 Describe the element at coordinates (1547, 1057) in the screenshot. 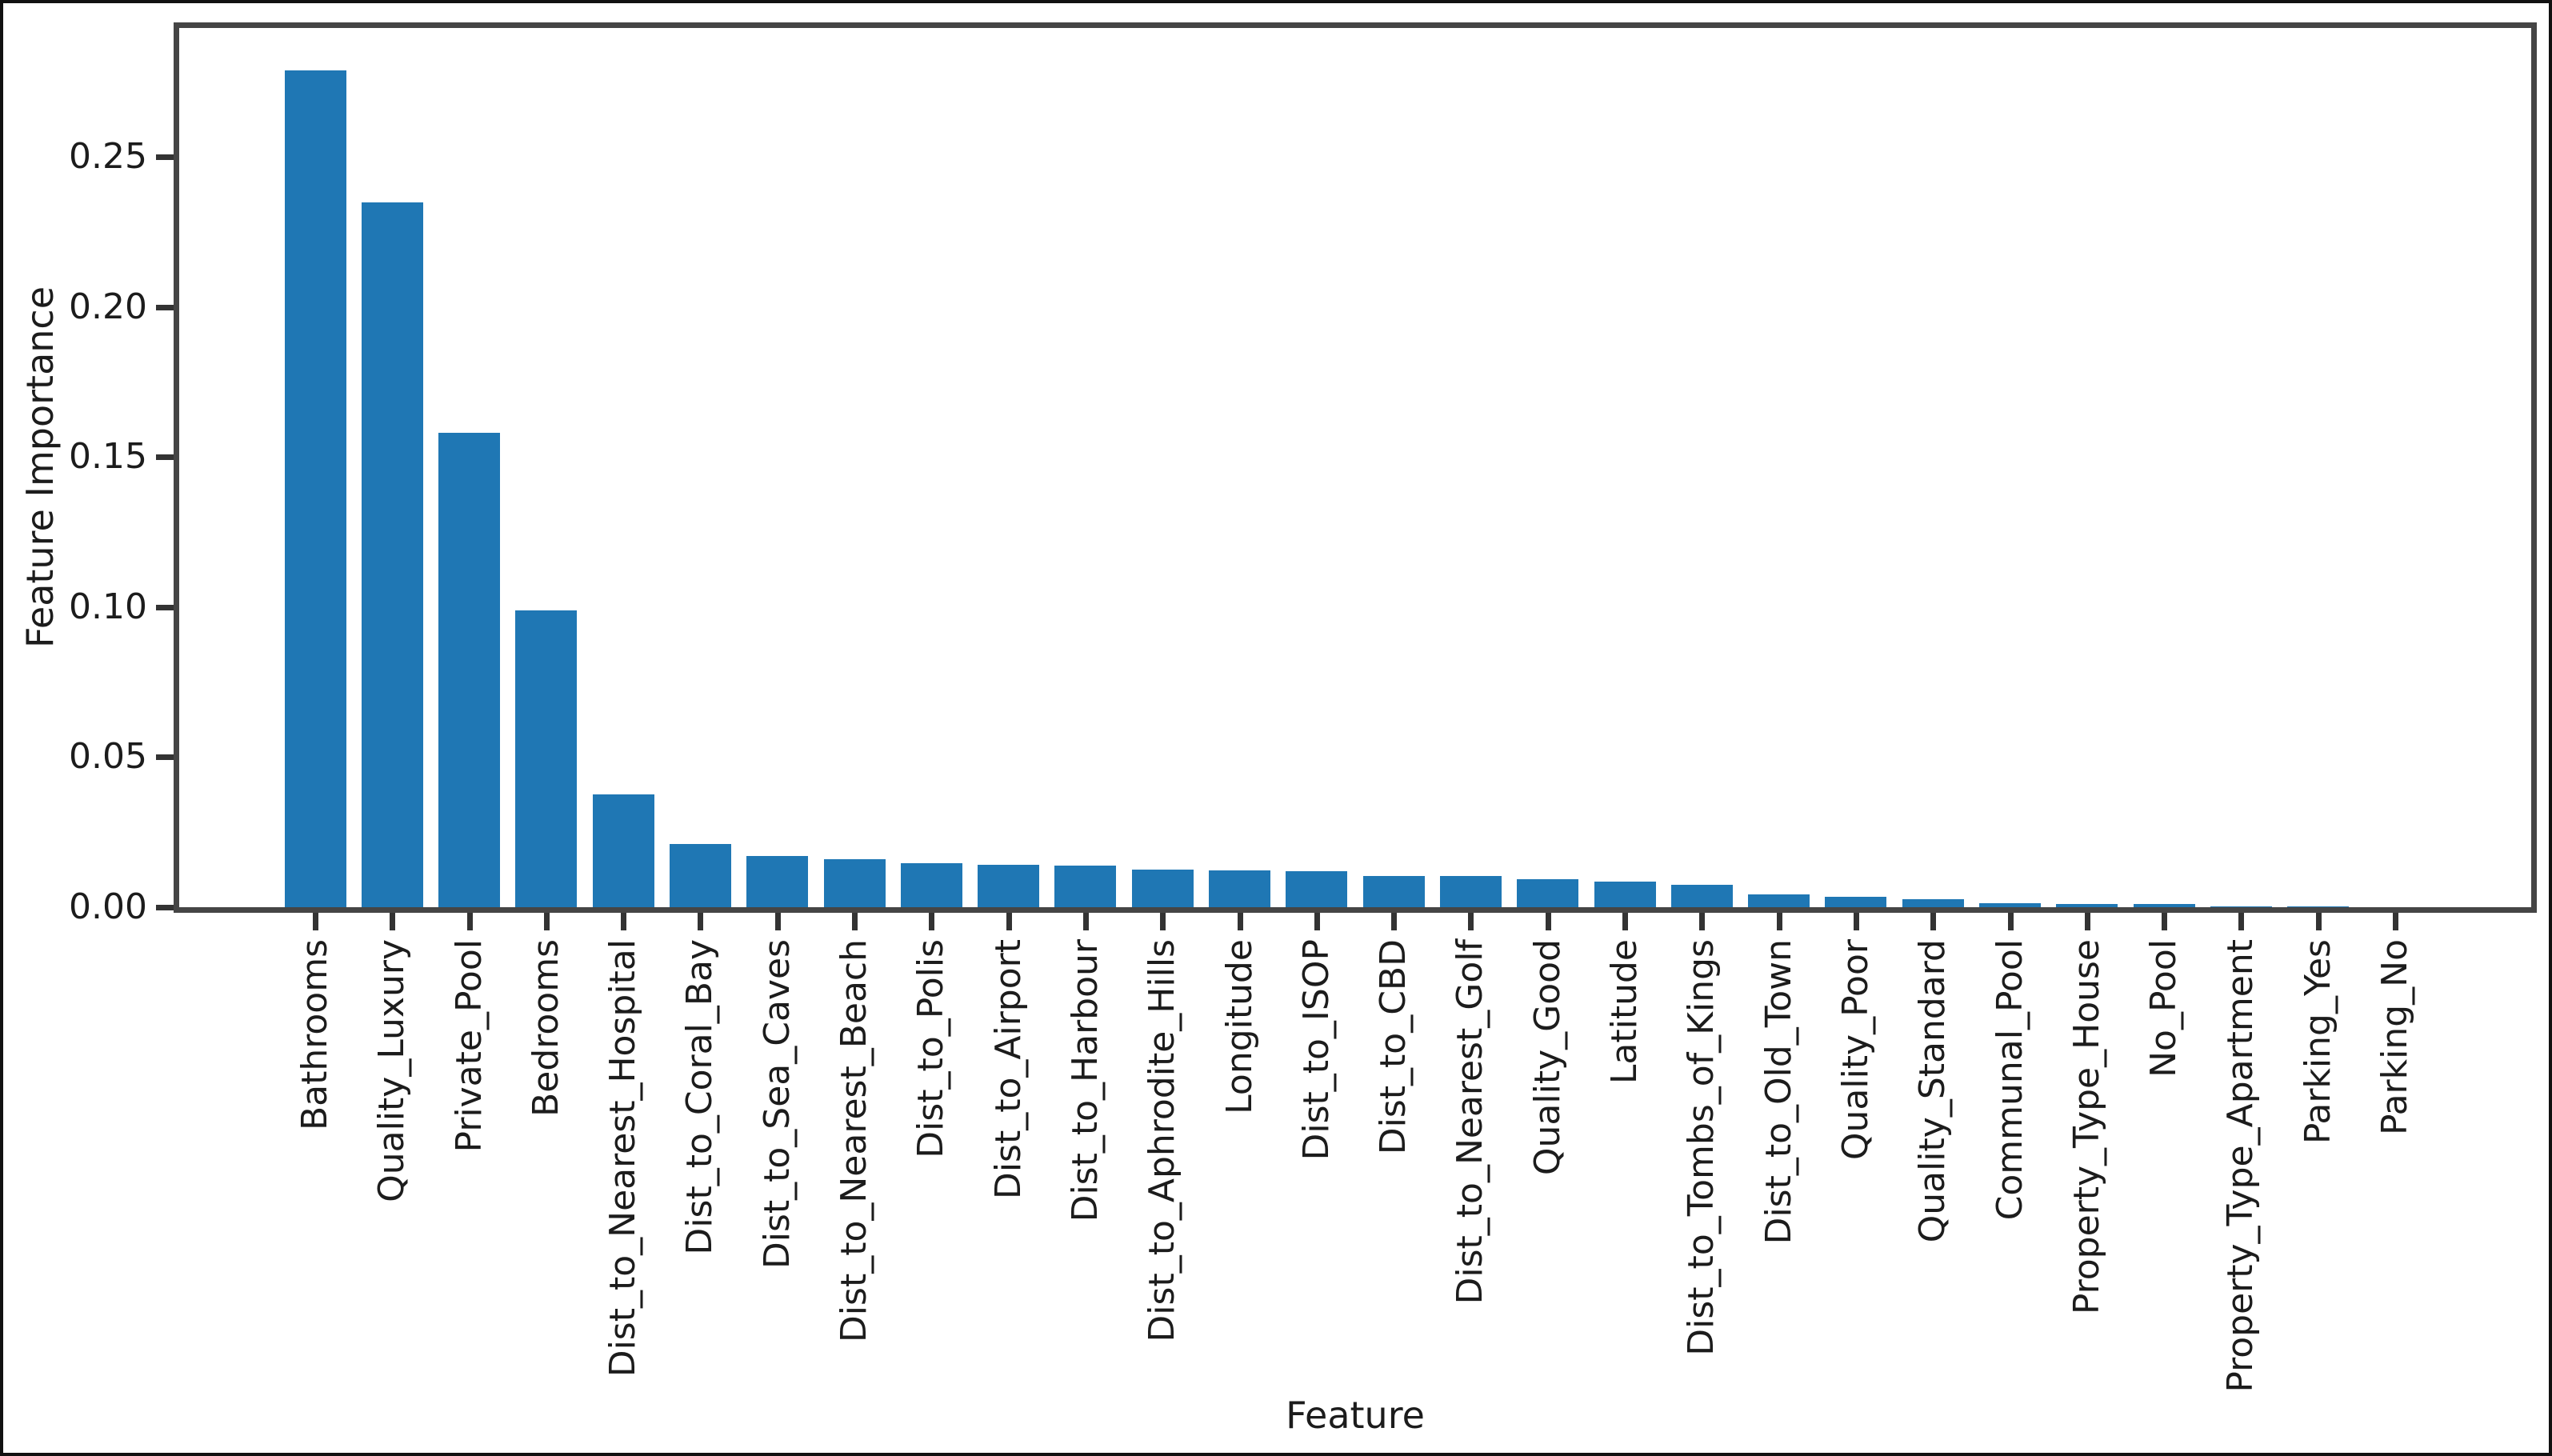

I see `x-tick-label-Quality_Good: Quality_Good` at that location.